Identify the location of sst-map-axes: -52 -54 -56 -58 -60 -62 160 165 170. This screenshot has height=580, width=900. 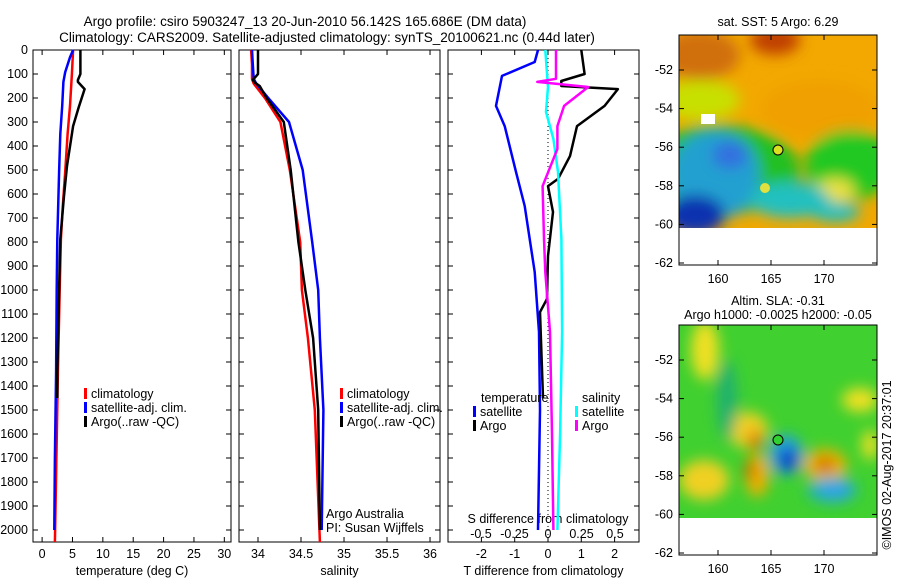
(766, 160).